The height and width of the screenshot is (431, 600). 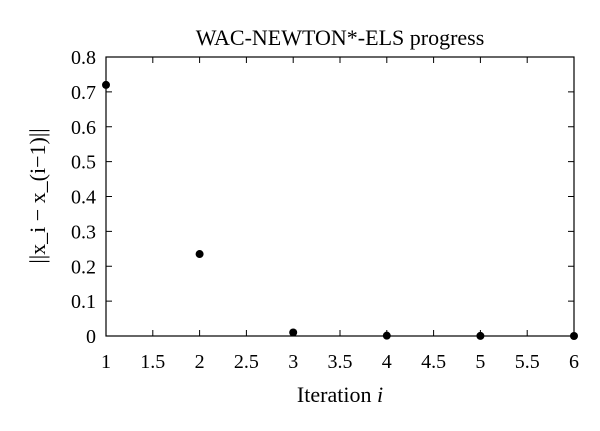 I want to click on x-tick-label: 3.5, so click(x=340, y=362).